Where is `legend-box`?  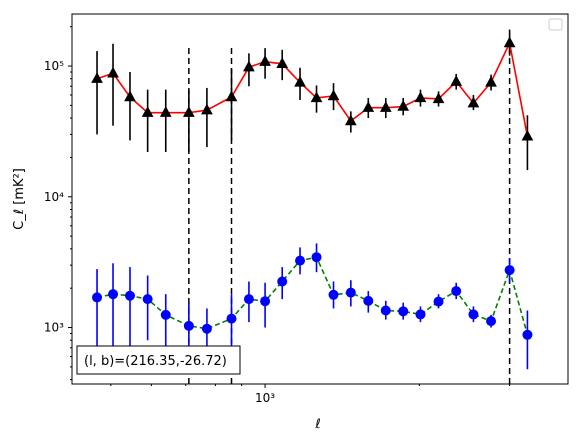 legend-box is located at coordinates (555, 24).